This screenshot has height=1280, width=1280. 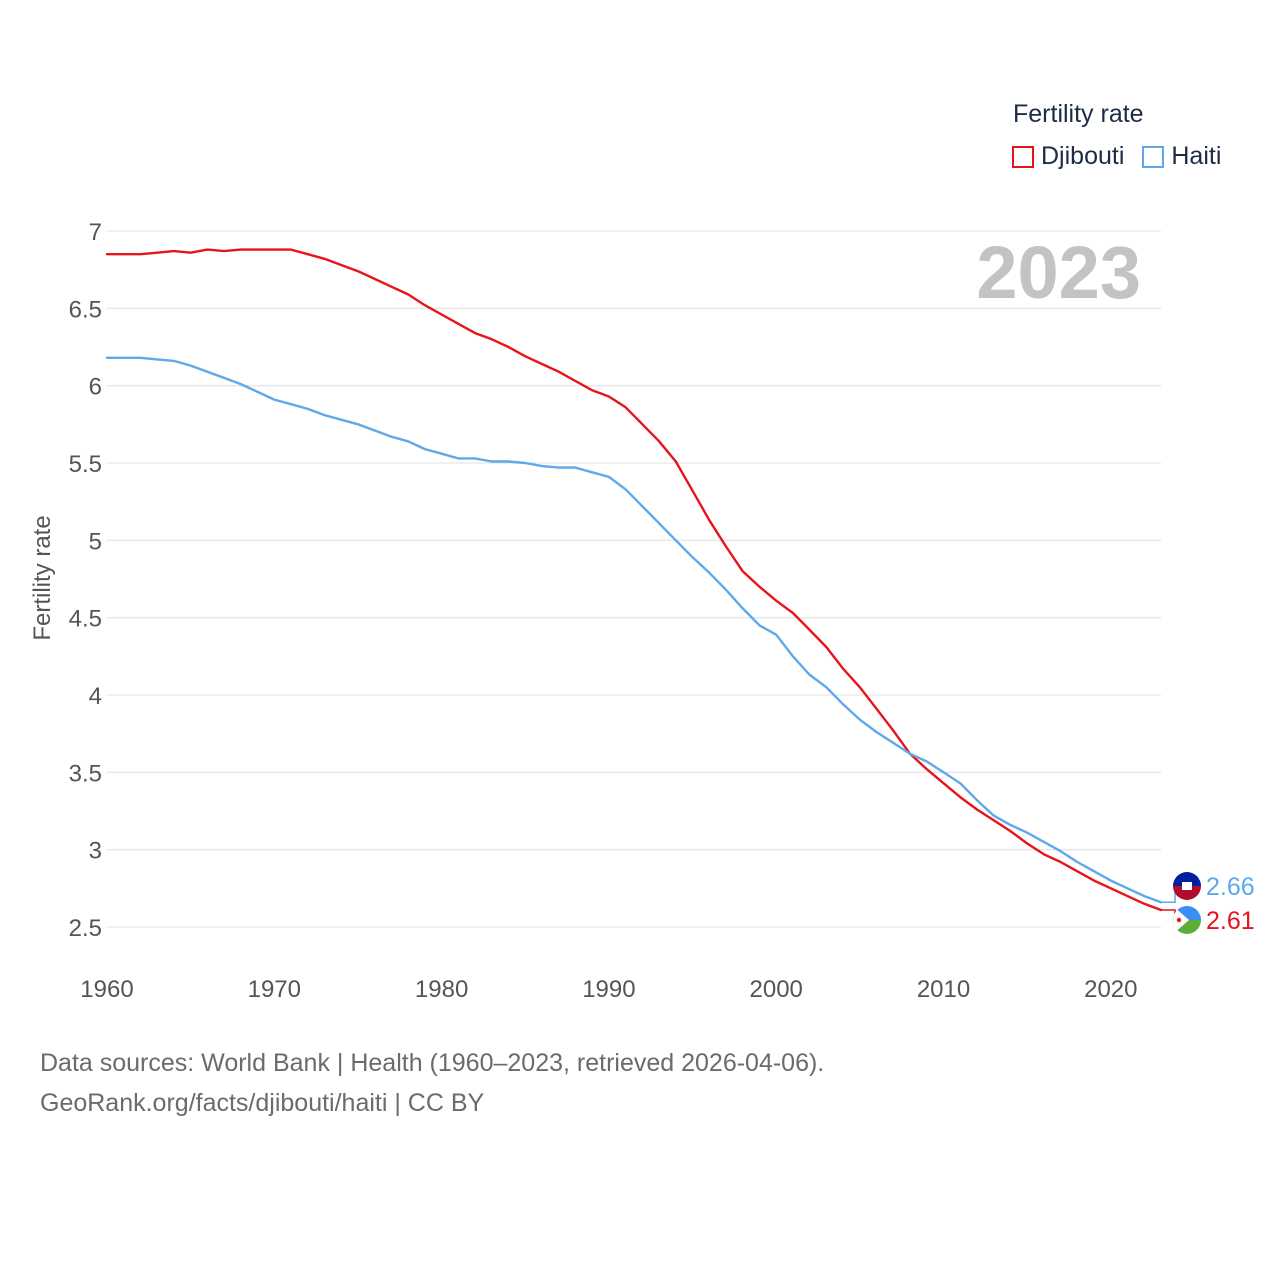 What do you see at coordinates (943, 989) in the screenshot?
I see `x-tick-label: 2010` at bounding box center [943, 989].